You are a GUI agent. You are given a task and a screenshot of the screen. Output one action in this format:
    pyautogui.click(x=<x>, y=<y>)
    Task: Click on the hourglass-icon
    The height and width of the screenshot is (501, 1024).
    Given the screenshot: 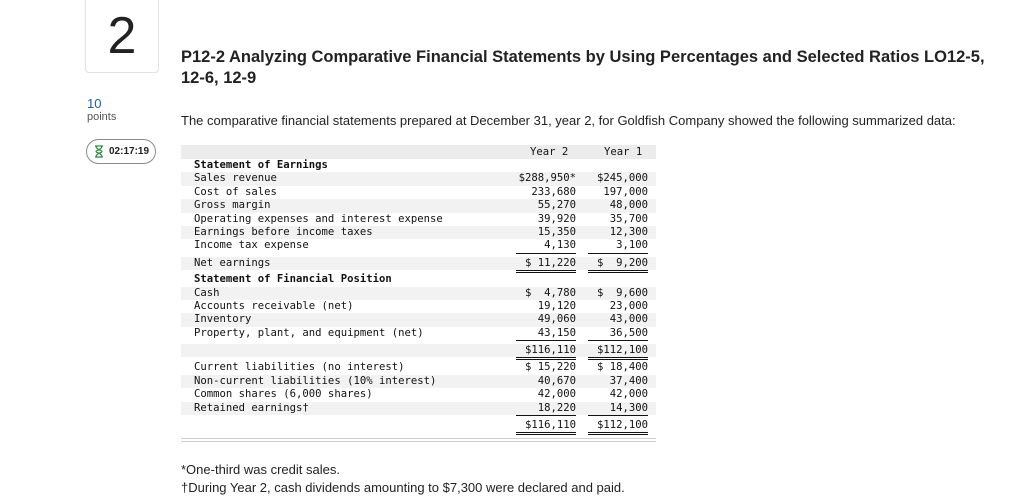 What is the action you would take?
    pyautogui.click(x=99, y=151)
    